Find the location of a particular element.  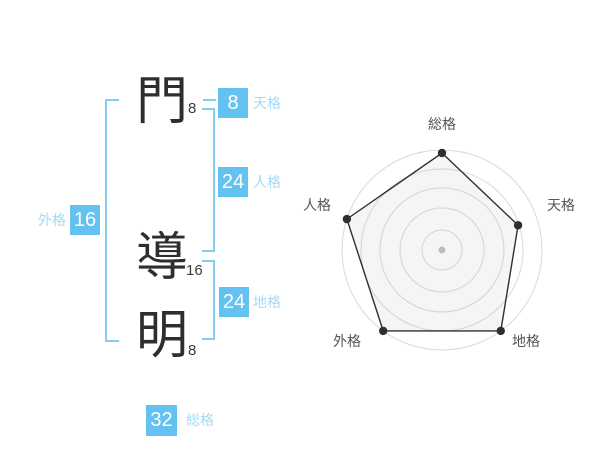

radar-chart is located at coordinates (442, 249).